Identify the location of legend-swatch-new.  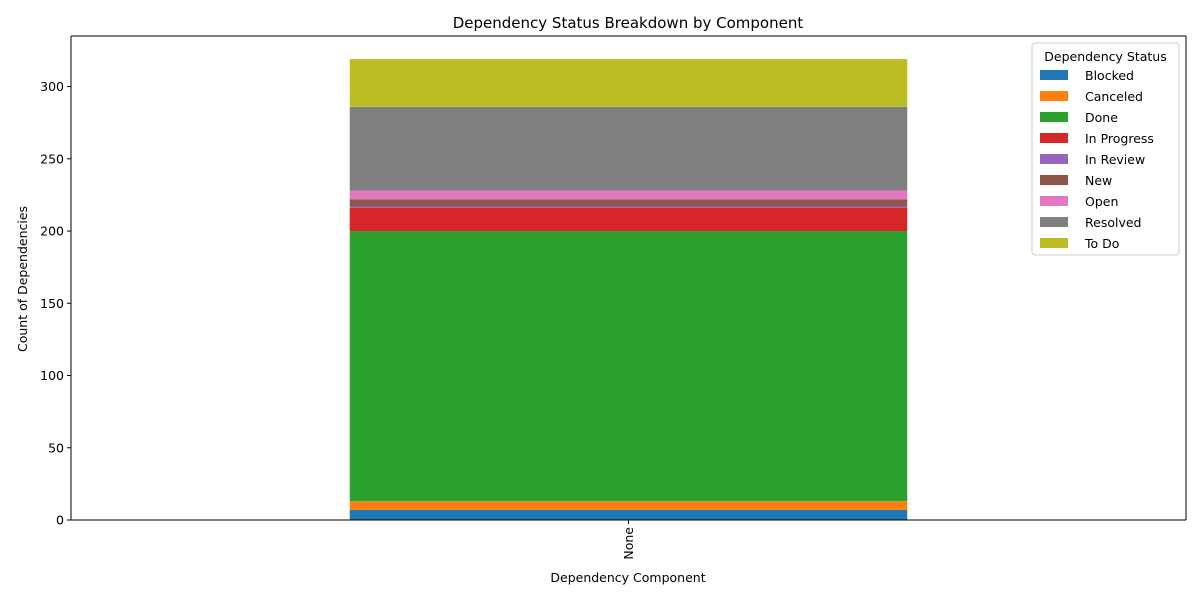
(1054, 180).